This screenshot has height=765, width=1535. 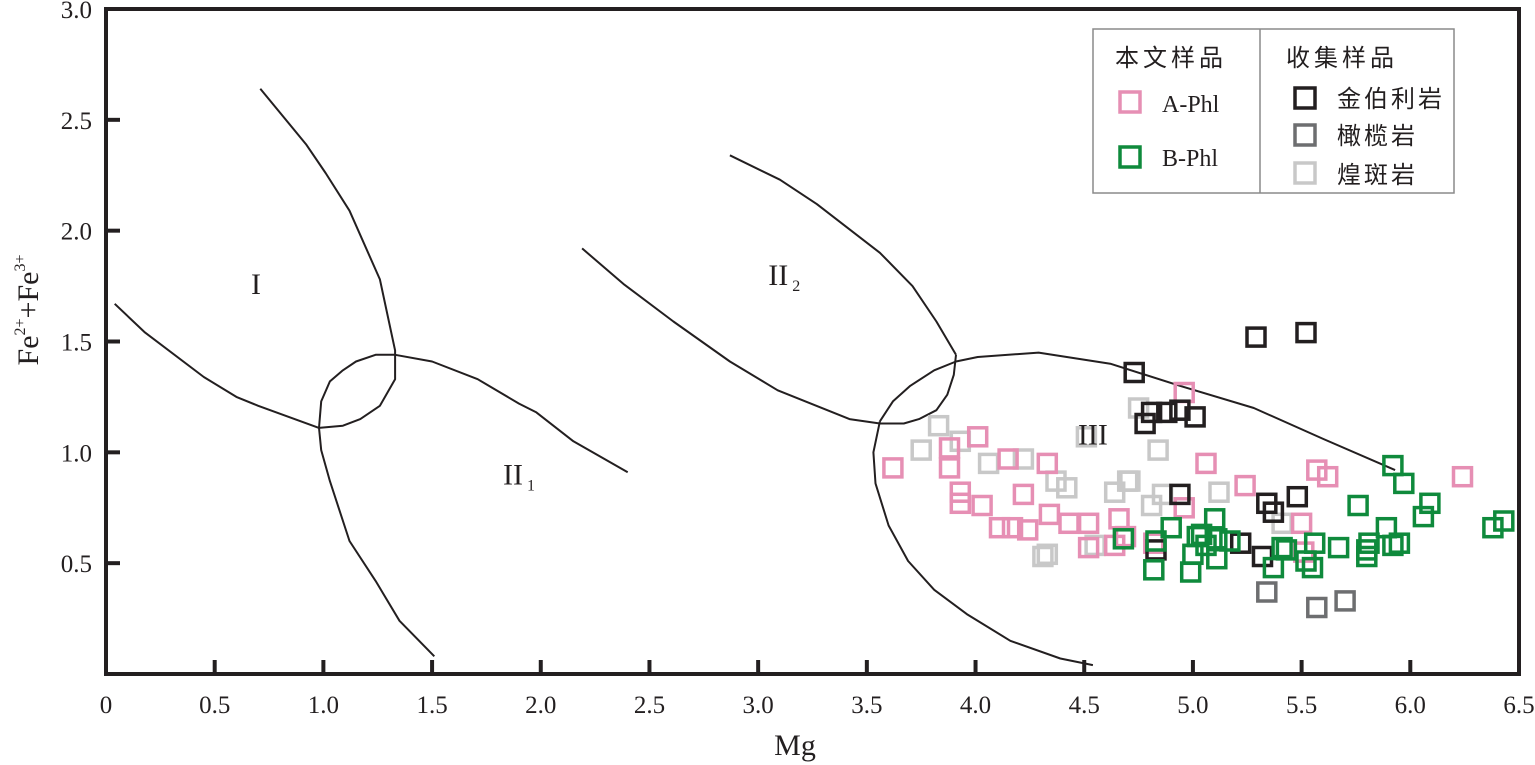 I want to click on x-tick-label: 5.5, so click(x=1301, y=705).